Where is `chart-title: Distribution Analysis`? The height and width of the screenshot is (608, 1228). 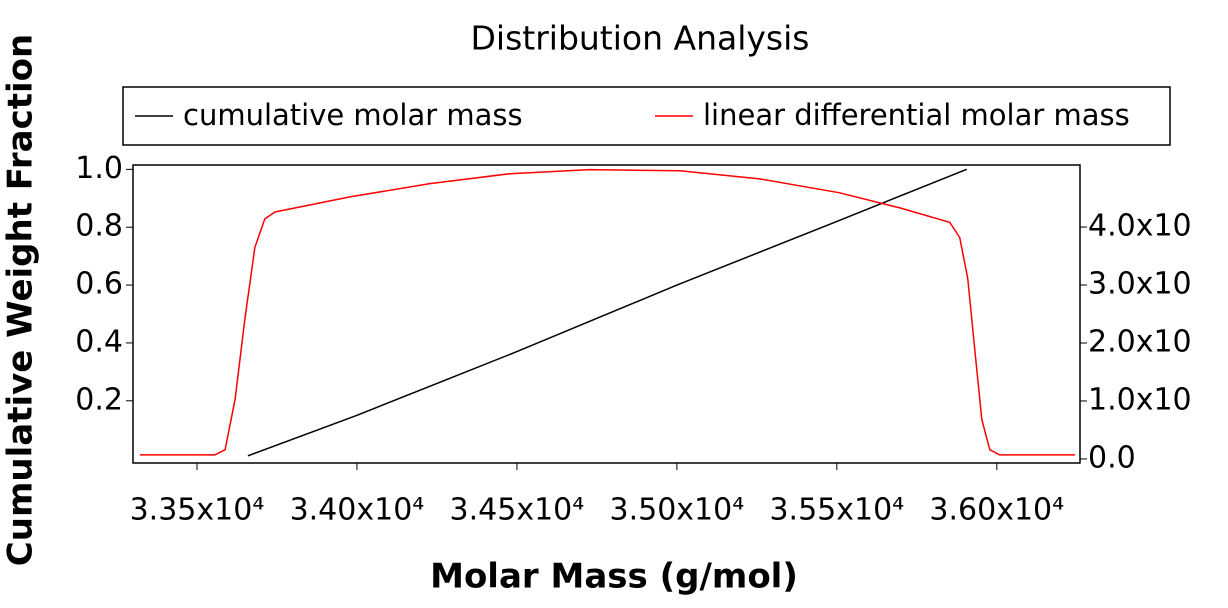 chart-title: Distribution Analysis is located at coordinates (640, 38).